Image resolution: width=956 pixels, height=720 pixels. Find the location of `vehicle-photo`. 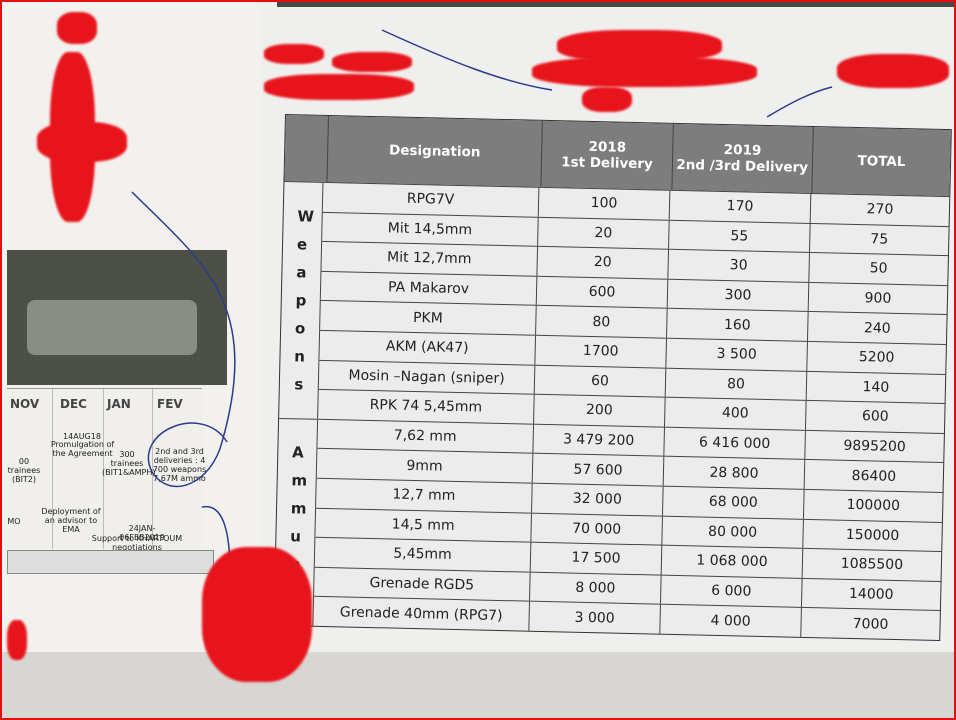

vehicle-photo is located at coordinates (117, 317).